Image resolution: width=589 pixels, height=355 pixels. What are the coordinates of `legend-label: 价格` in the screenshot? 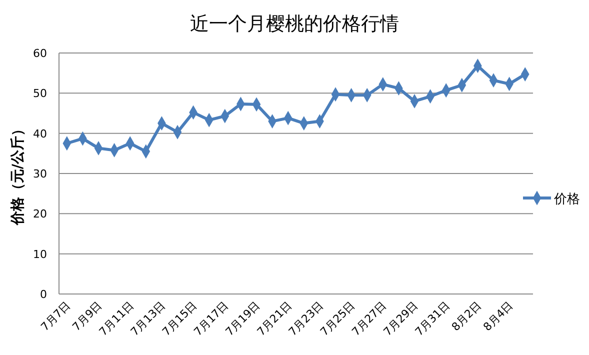 It's located at (566, 199).